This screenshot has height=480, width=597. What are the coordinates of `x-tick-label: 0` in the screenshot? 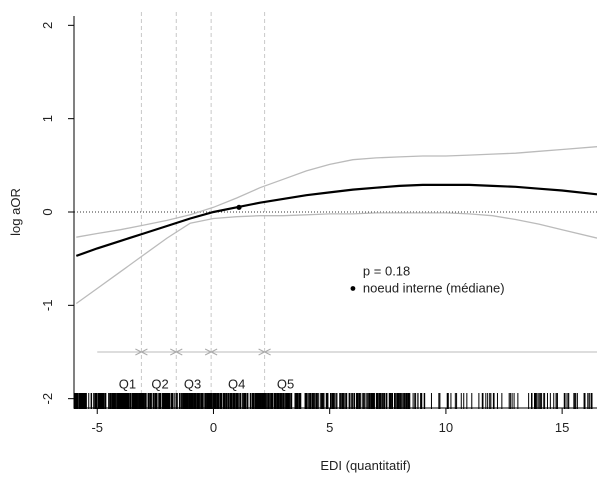 It's located at (213, 427).